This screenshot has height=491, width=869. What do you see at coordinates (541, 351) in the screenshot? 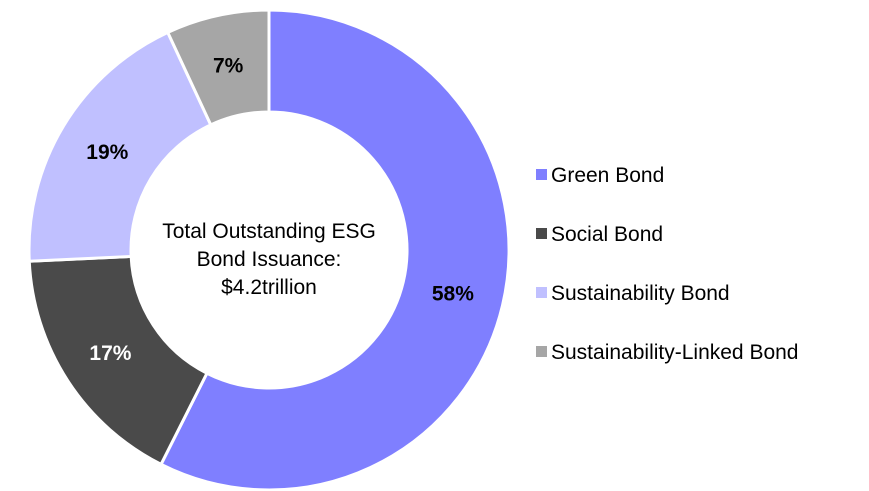
I see `legend-swatch-sustainability-linked-bond` at bounding box center [541, 351].